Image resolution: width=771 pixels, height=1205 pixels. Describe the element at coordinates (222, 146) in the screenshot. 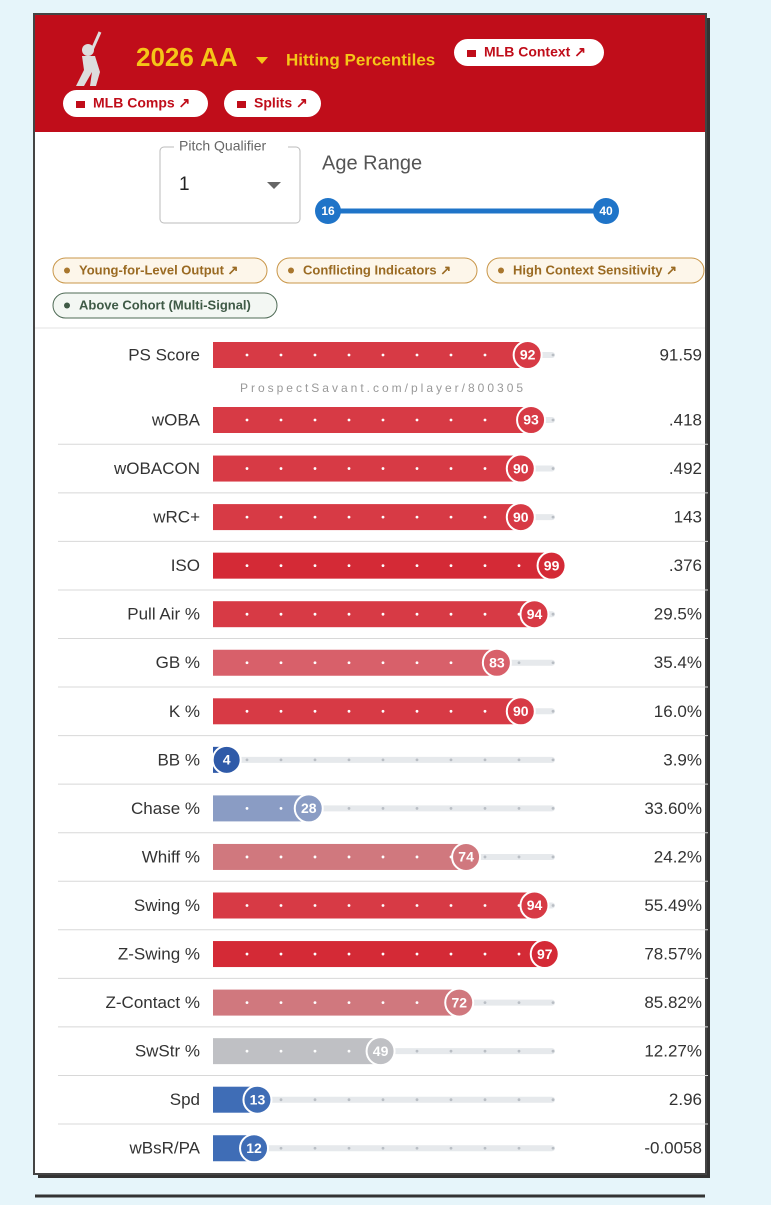

I see `select-label: Pitch Qualifier` at that location.